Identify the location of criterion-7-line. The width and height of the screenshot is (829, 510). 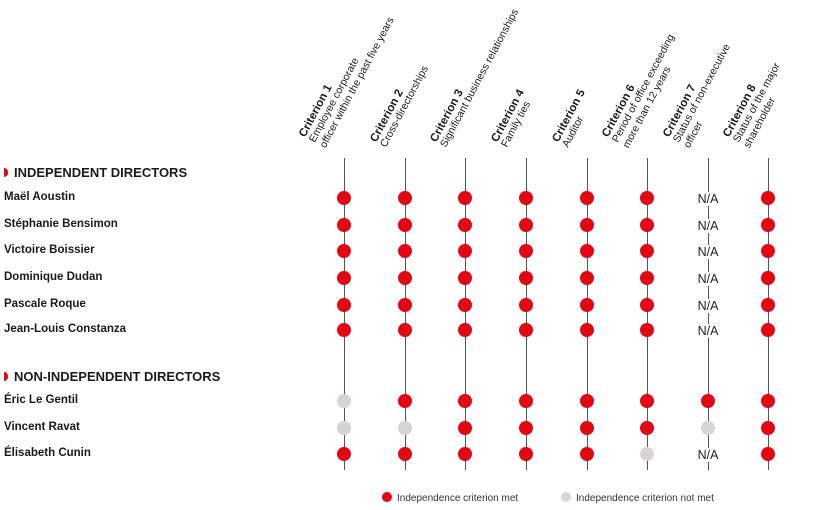
(708, 314).